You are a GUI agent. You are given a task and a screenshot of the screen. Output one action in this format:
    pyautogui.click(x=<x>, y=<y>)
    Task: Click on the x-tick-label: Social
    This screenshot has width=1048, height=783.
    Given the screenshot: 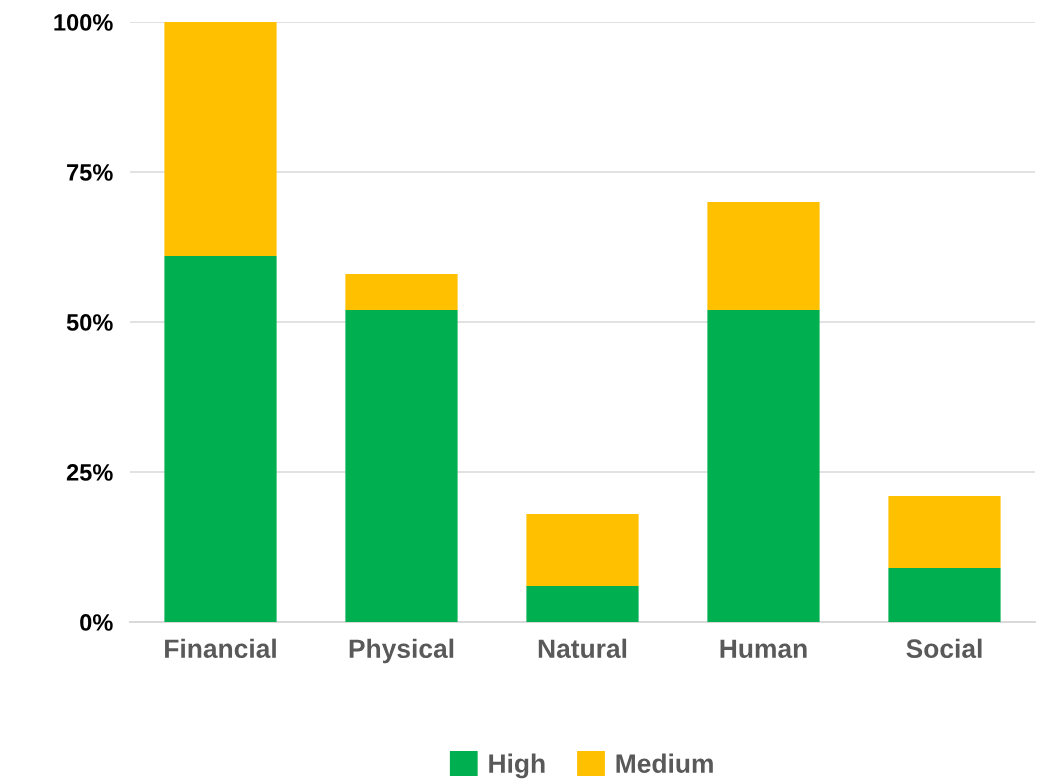 What is the action you would take?
    pyautogui.click(x=944, y=648)
    